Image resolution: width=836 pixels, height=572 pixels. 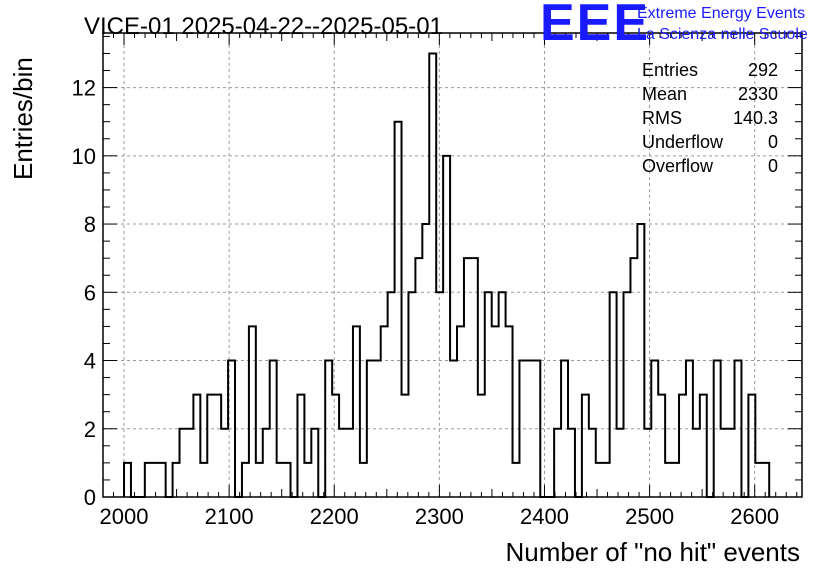 What do you see at coordinates (124, 516) in the screenshot?
I see `x-tick-label: 2000` at bounding box center [124, 516].